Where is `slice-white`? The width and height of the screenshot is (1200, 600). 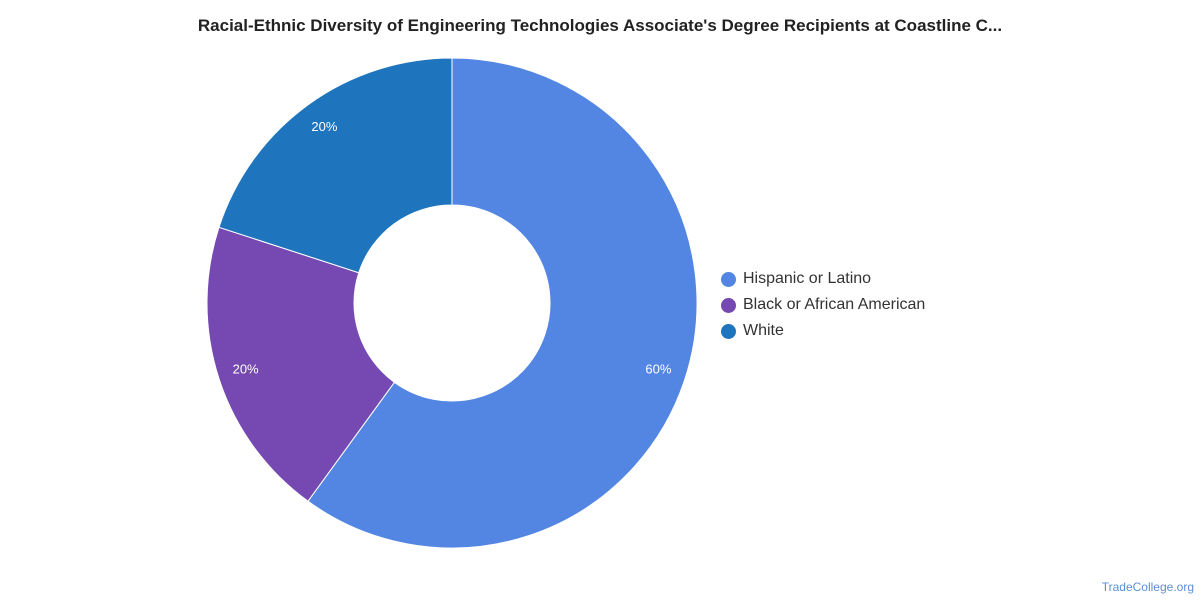 slice-white is located at coordinates (335, 165).